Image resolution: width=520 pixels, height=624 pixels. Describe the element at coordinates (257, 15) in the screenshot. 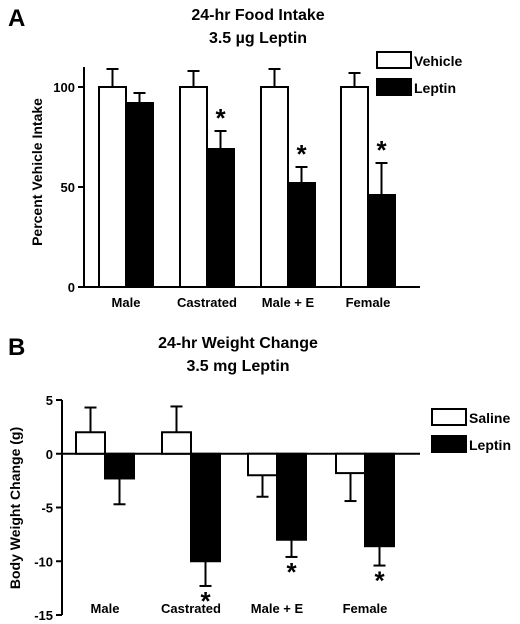

I see `panel-a-title-line1: 24-hr Food Intake` at that location.